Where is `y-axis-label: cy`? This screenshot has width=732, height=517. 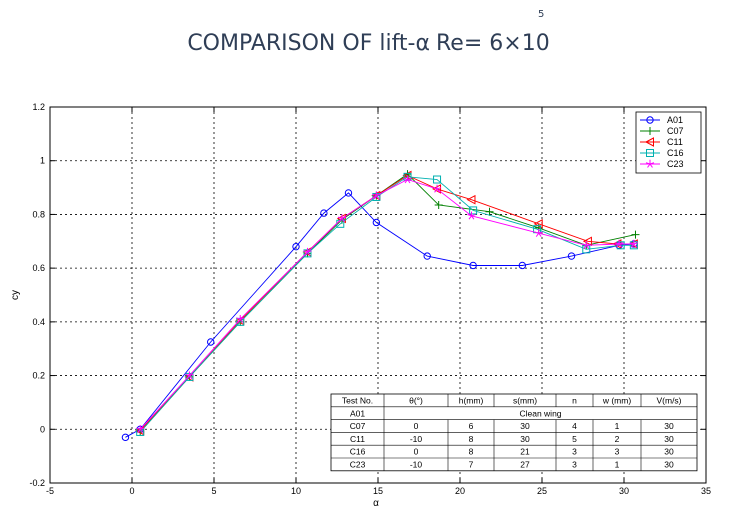 y-axis-label: cy is located at coordinates (15, 295).